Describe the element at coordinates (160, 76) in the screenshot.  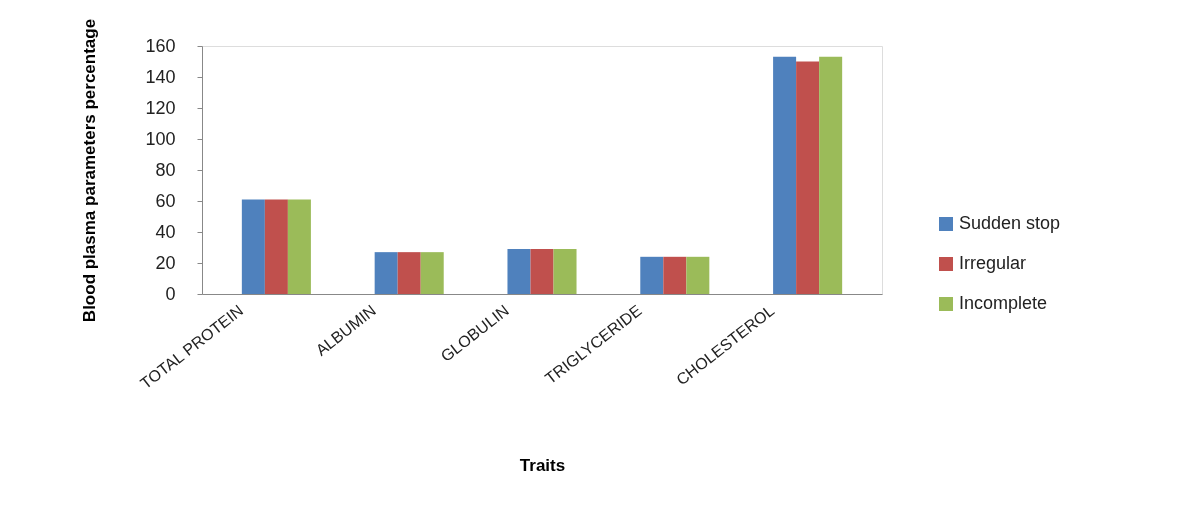
I see `y-tick-label: 140` at that location.